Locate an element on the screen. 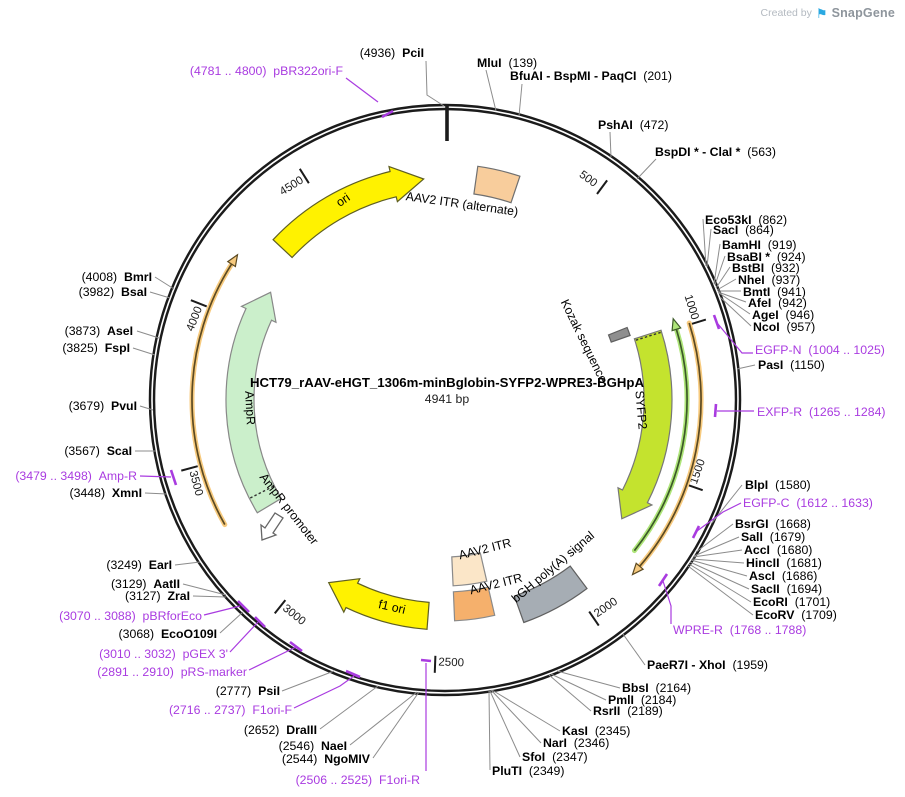  primer-label: (4781 .. 4800) pBR322ori-F is located at coordinates (267, 71).